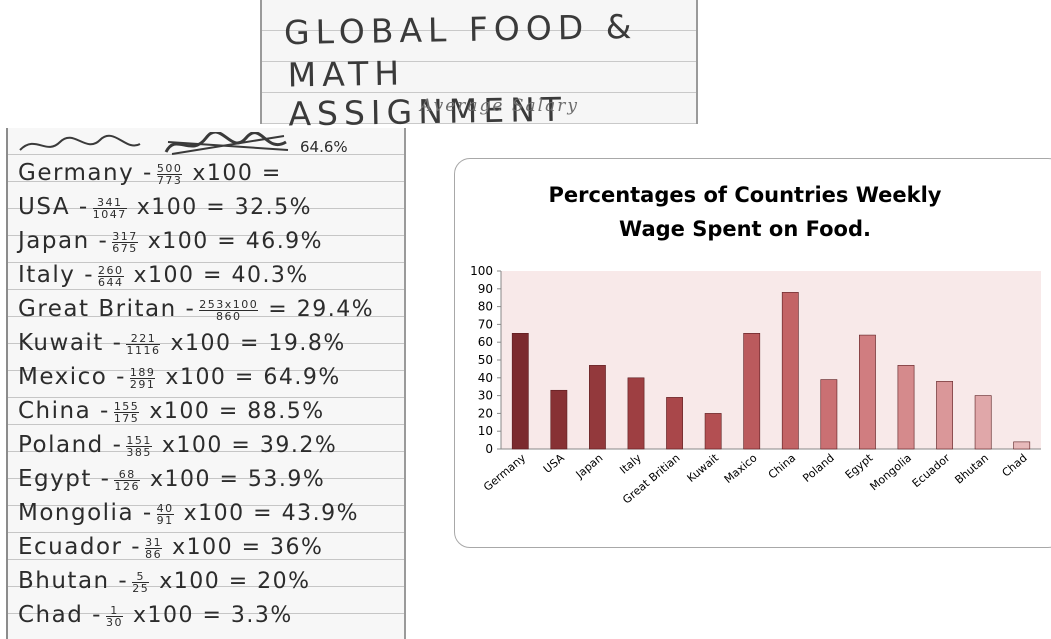  I want to click on fraction-numerator: 40, so click(165, 508).